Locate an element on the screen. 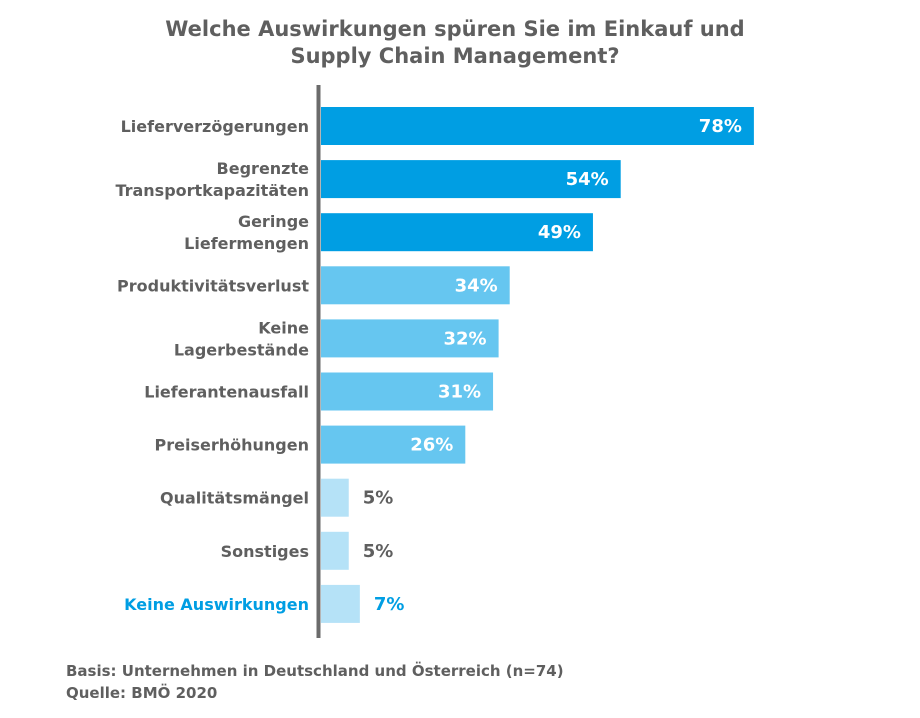 The width and height of the screenshot is (920, 718). data-label: 34% is located at coordinates (476, 285).